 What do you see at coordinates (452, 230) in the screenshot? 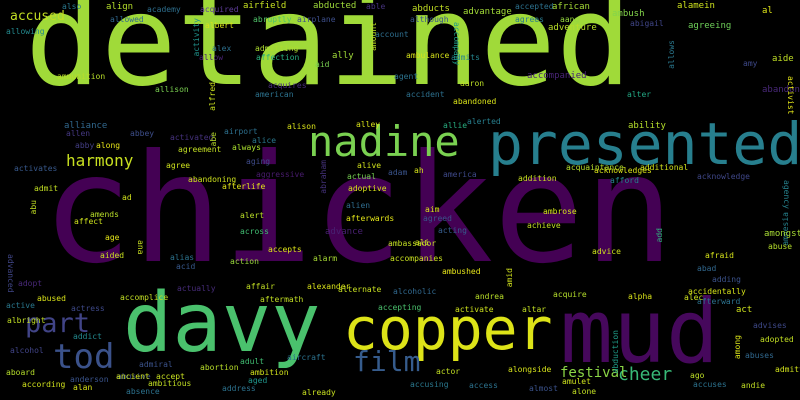
I see `word-achieve: acting` at bounding box center [452, 230].